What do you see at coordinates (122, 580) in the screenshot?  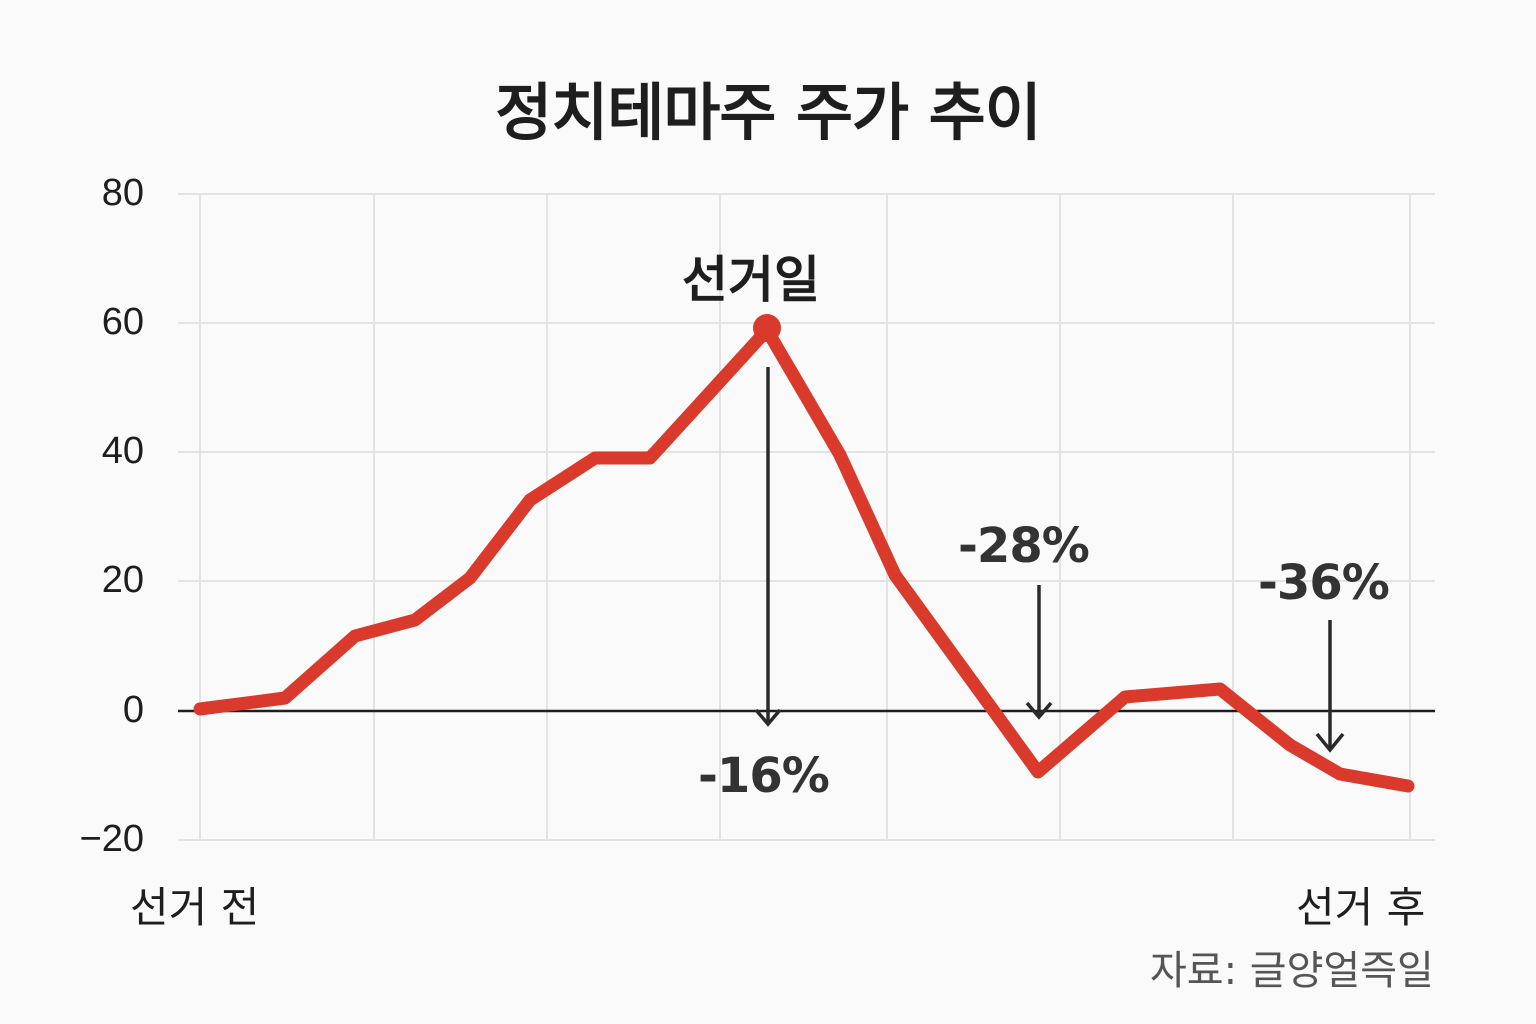 I see `y-tick-20: 20` at bounding box center [122, 580].